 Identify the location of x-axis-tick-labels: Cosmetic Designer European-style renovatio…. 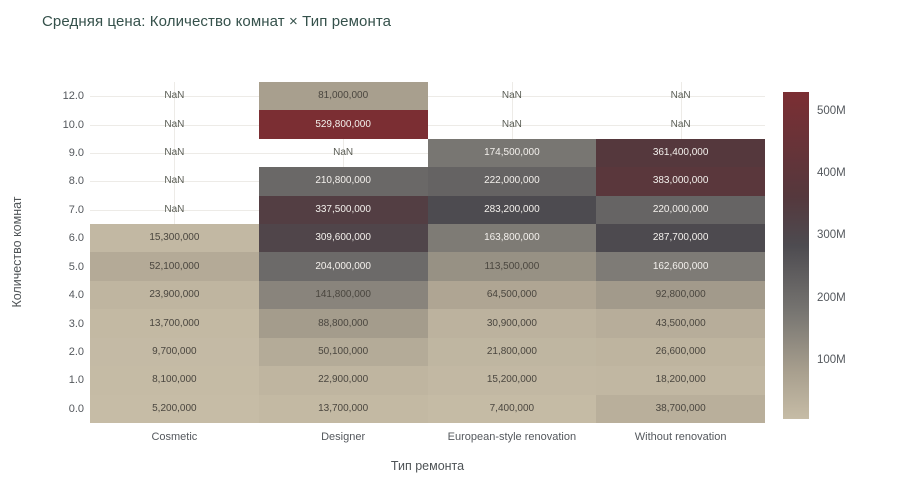
(427, 439).